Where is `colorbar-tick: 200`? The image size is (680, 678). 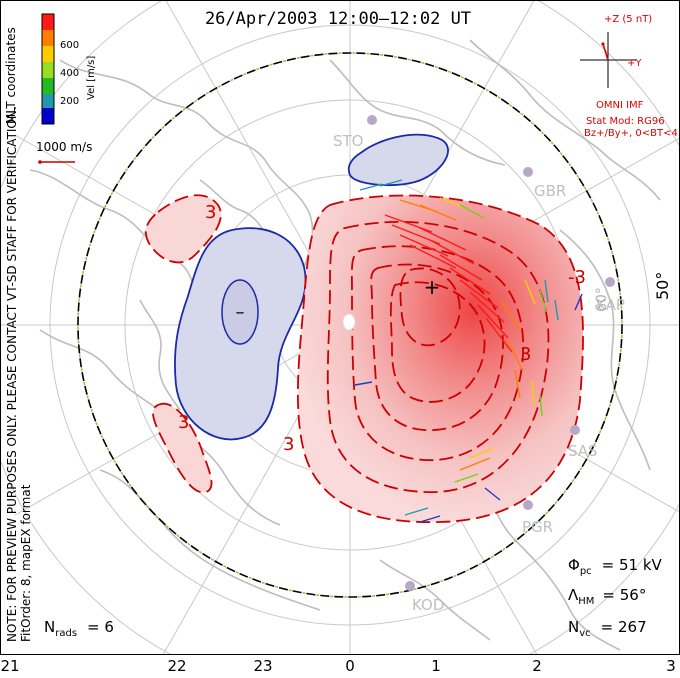 colorbar-tick: 200 is located at coordinates (69, 101).